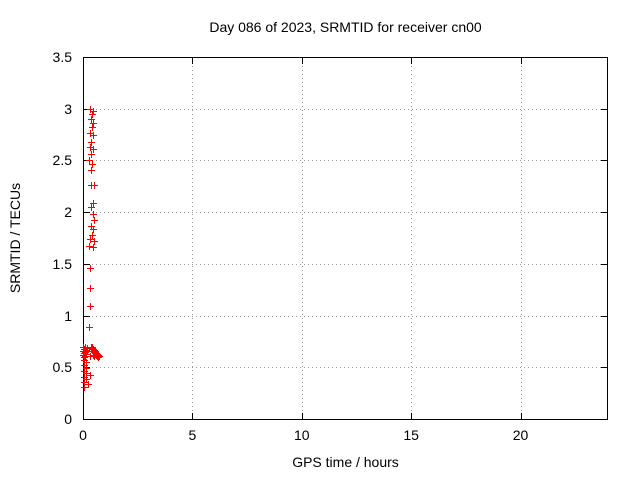 The height and width of the screenshot is (480, 640). What do you see at coordinates (62, 367) in the screenshot?
I see `y-tick-label: 0.5` at bounding box center [62, 367].